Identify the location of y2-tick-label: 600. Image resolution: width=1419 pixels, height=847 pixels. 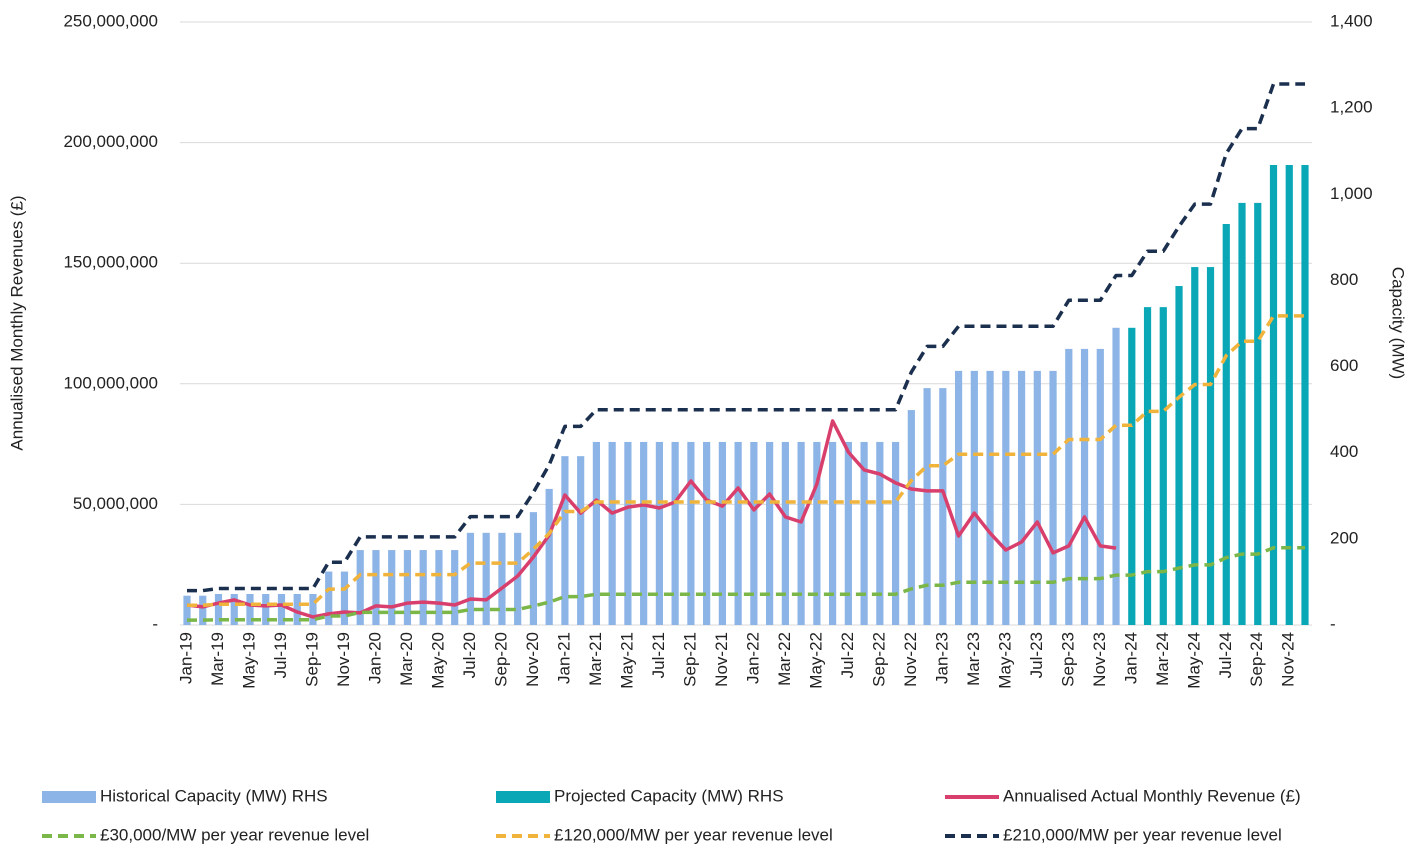
(1344, 365).